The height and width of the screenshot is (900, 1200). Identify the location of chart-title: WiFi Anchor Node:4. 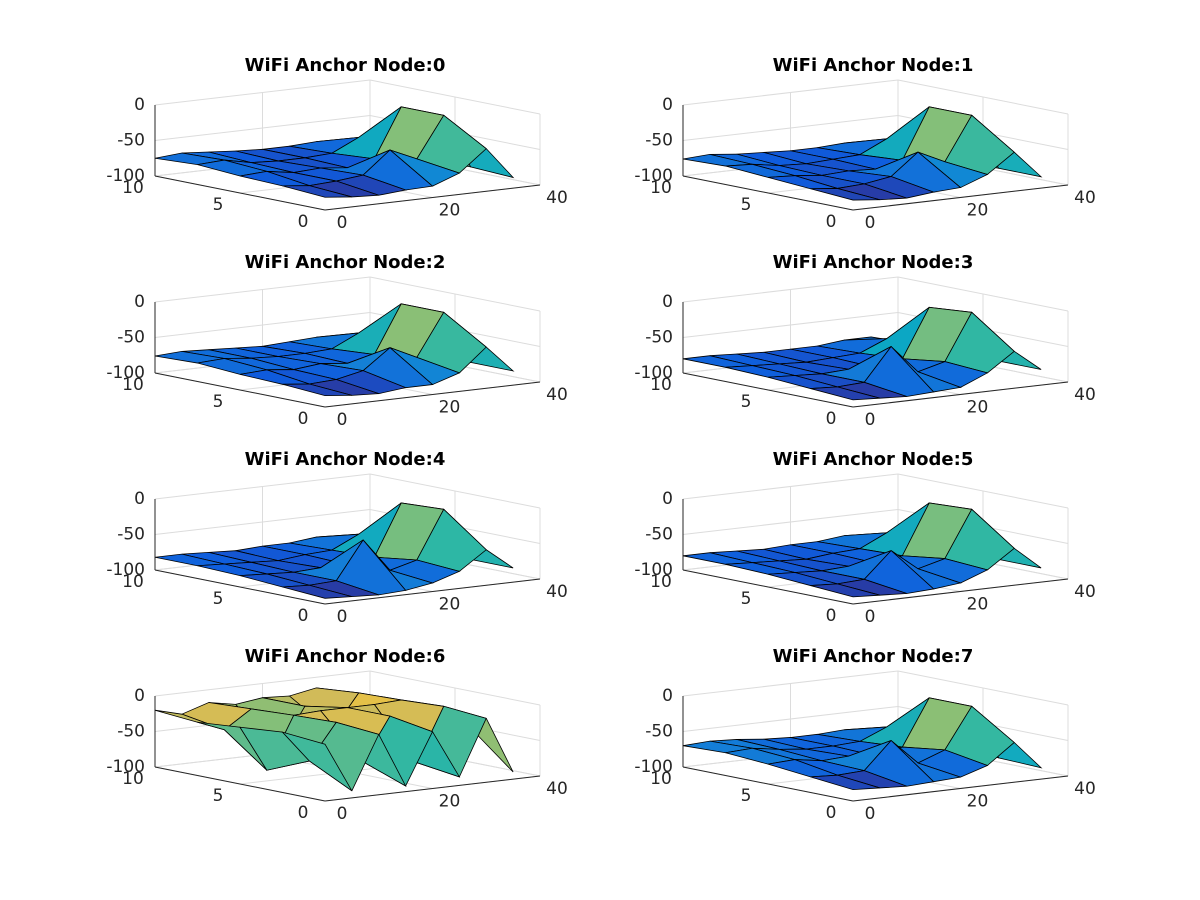
(345, 459).